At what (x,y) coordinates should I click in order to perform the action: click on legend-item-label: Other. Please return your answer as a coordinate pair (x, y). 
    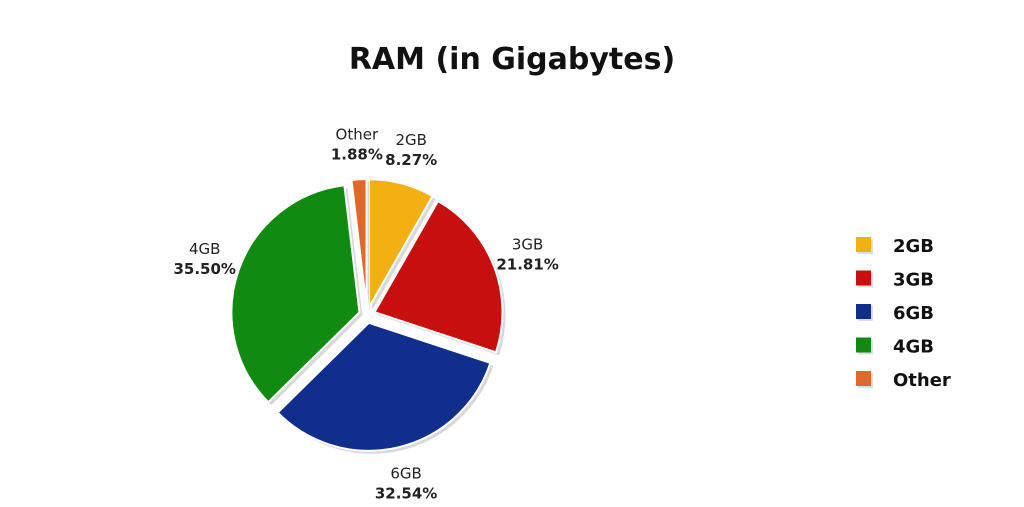
    Looking at the image, I should click on (922, 380).